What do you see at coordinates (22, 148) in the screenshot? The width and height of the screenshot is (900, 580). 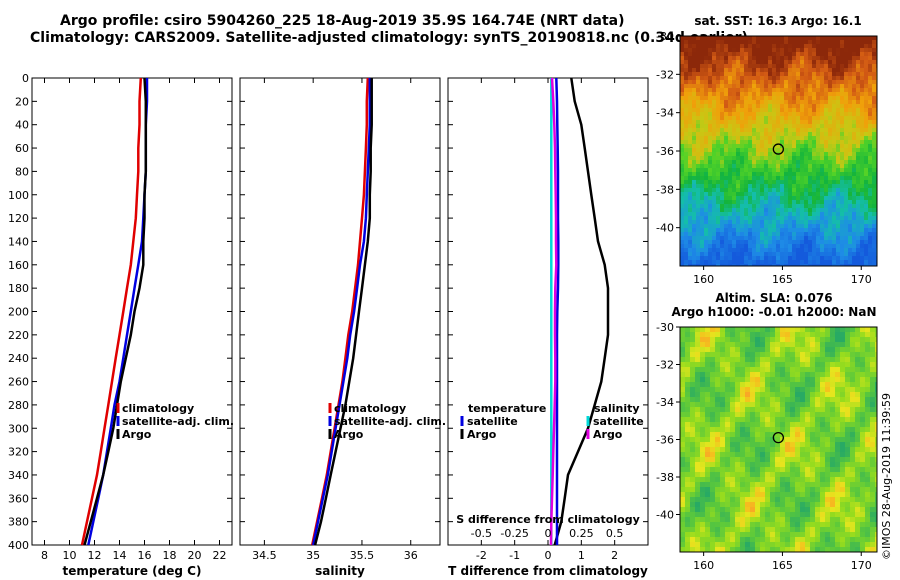 I see `y-tick-label: 60` at bounding box center [22, 148].